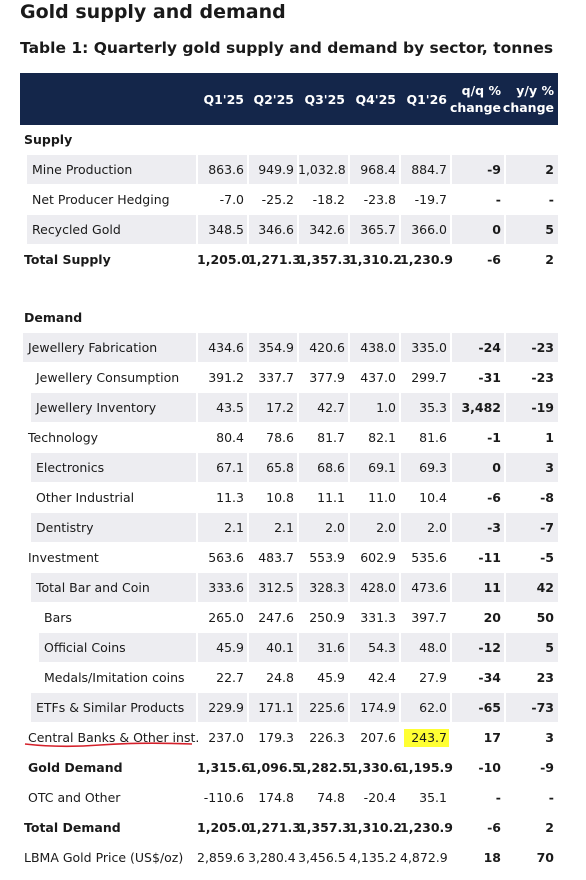  What do you see at coordinates (492, 857) in the screenshot?
I see `table-cell: 18` at bounding box center [492, 857].